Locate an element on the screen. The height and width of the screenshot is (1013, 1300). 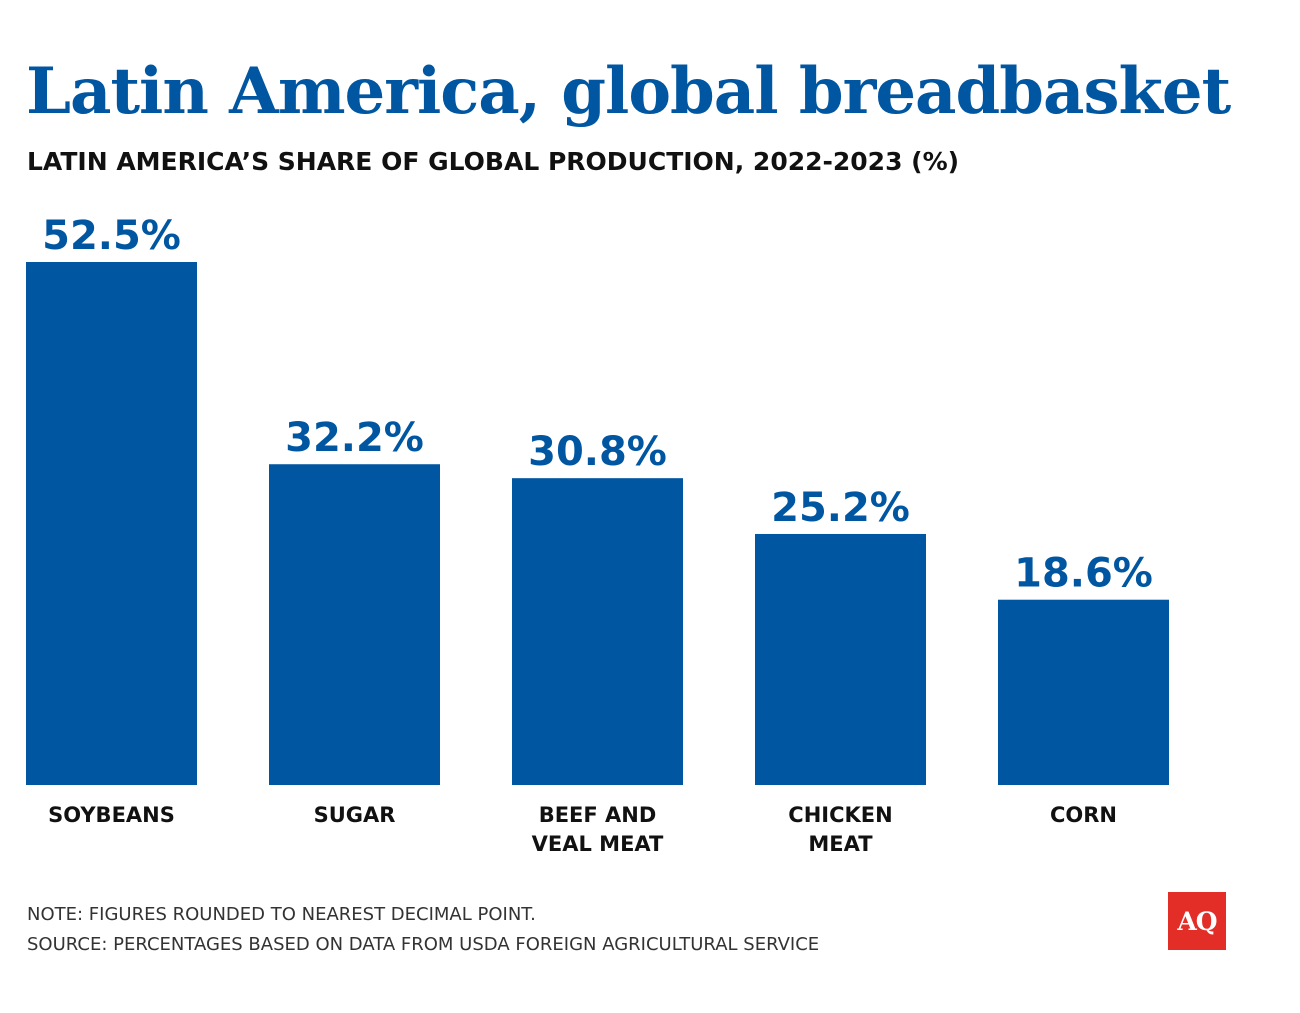
category-label-0: SOYBEANS is located at coordinates (111, 815).